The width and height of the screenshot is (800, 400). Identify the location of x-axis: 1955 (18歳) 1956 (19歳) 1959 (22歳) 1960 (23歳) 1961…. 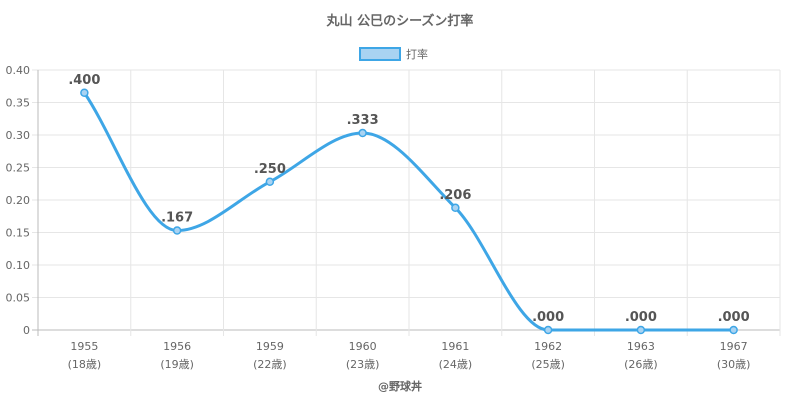
(409, 355).